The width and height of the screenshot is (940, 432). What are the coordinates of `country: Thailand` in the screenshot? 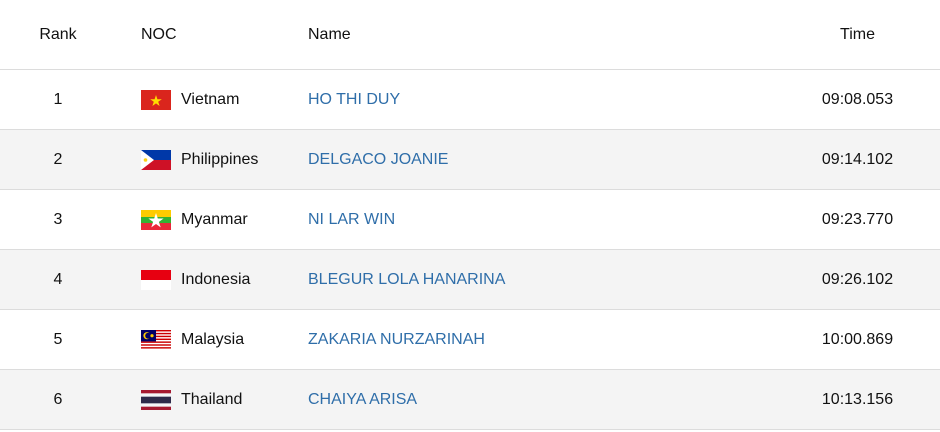 It's located at (212, 399).